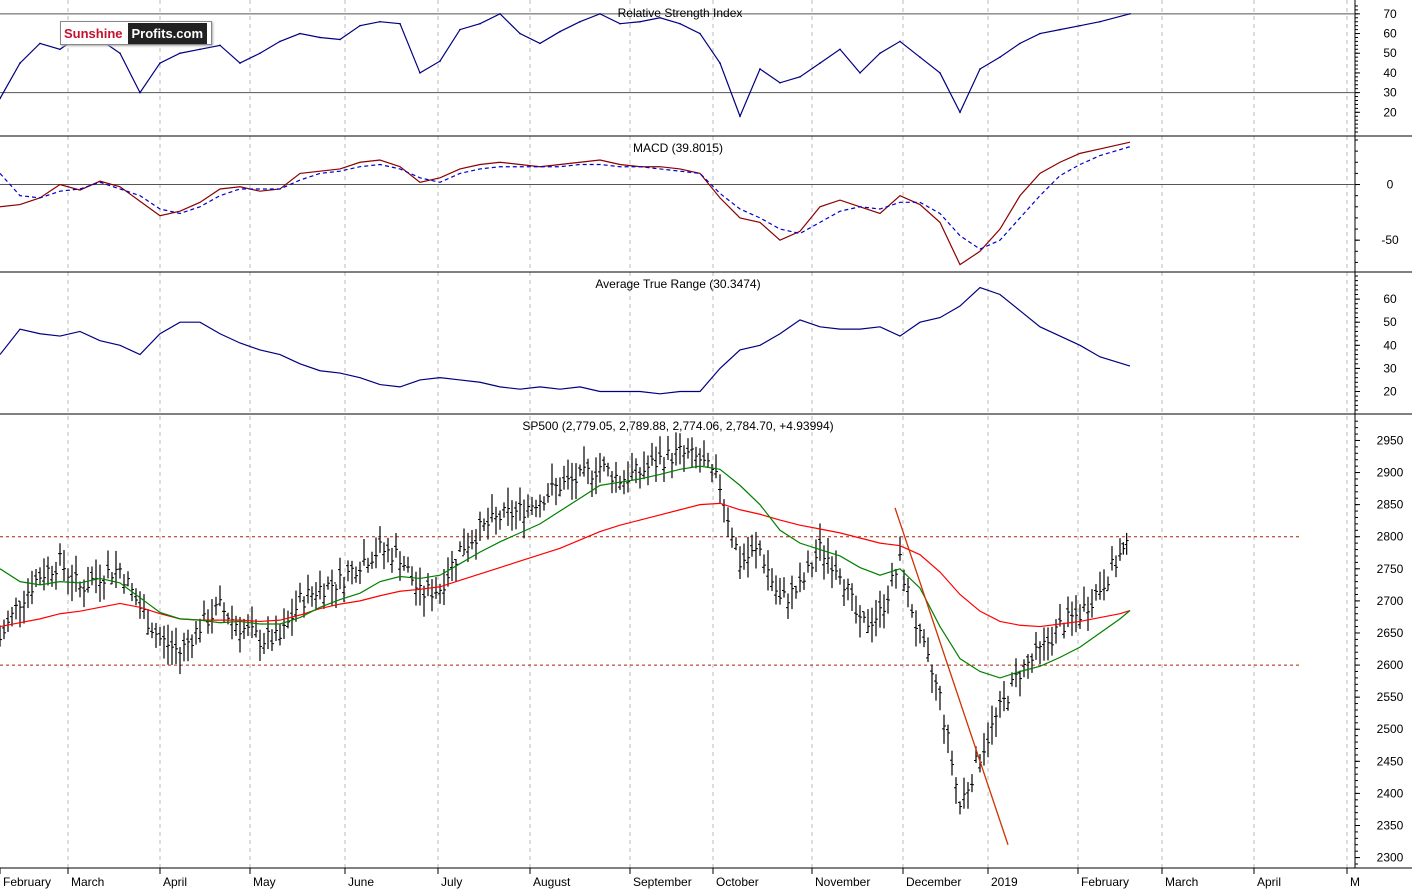 The width and height of the screenshot is (1412, 889). I want to click on month-label: 2019, so click(1004, 882).